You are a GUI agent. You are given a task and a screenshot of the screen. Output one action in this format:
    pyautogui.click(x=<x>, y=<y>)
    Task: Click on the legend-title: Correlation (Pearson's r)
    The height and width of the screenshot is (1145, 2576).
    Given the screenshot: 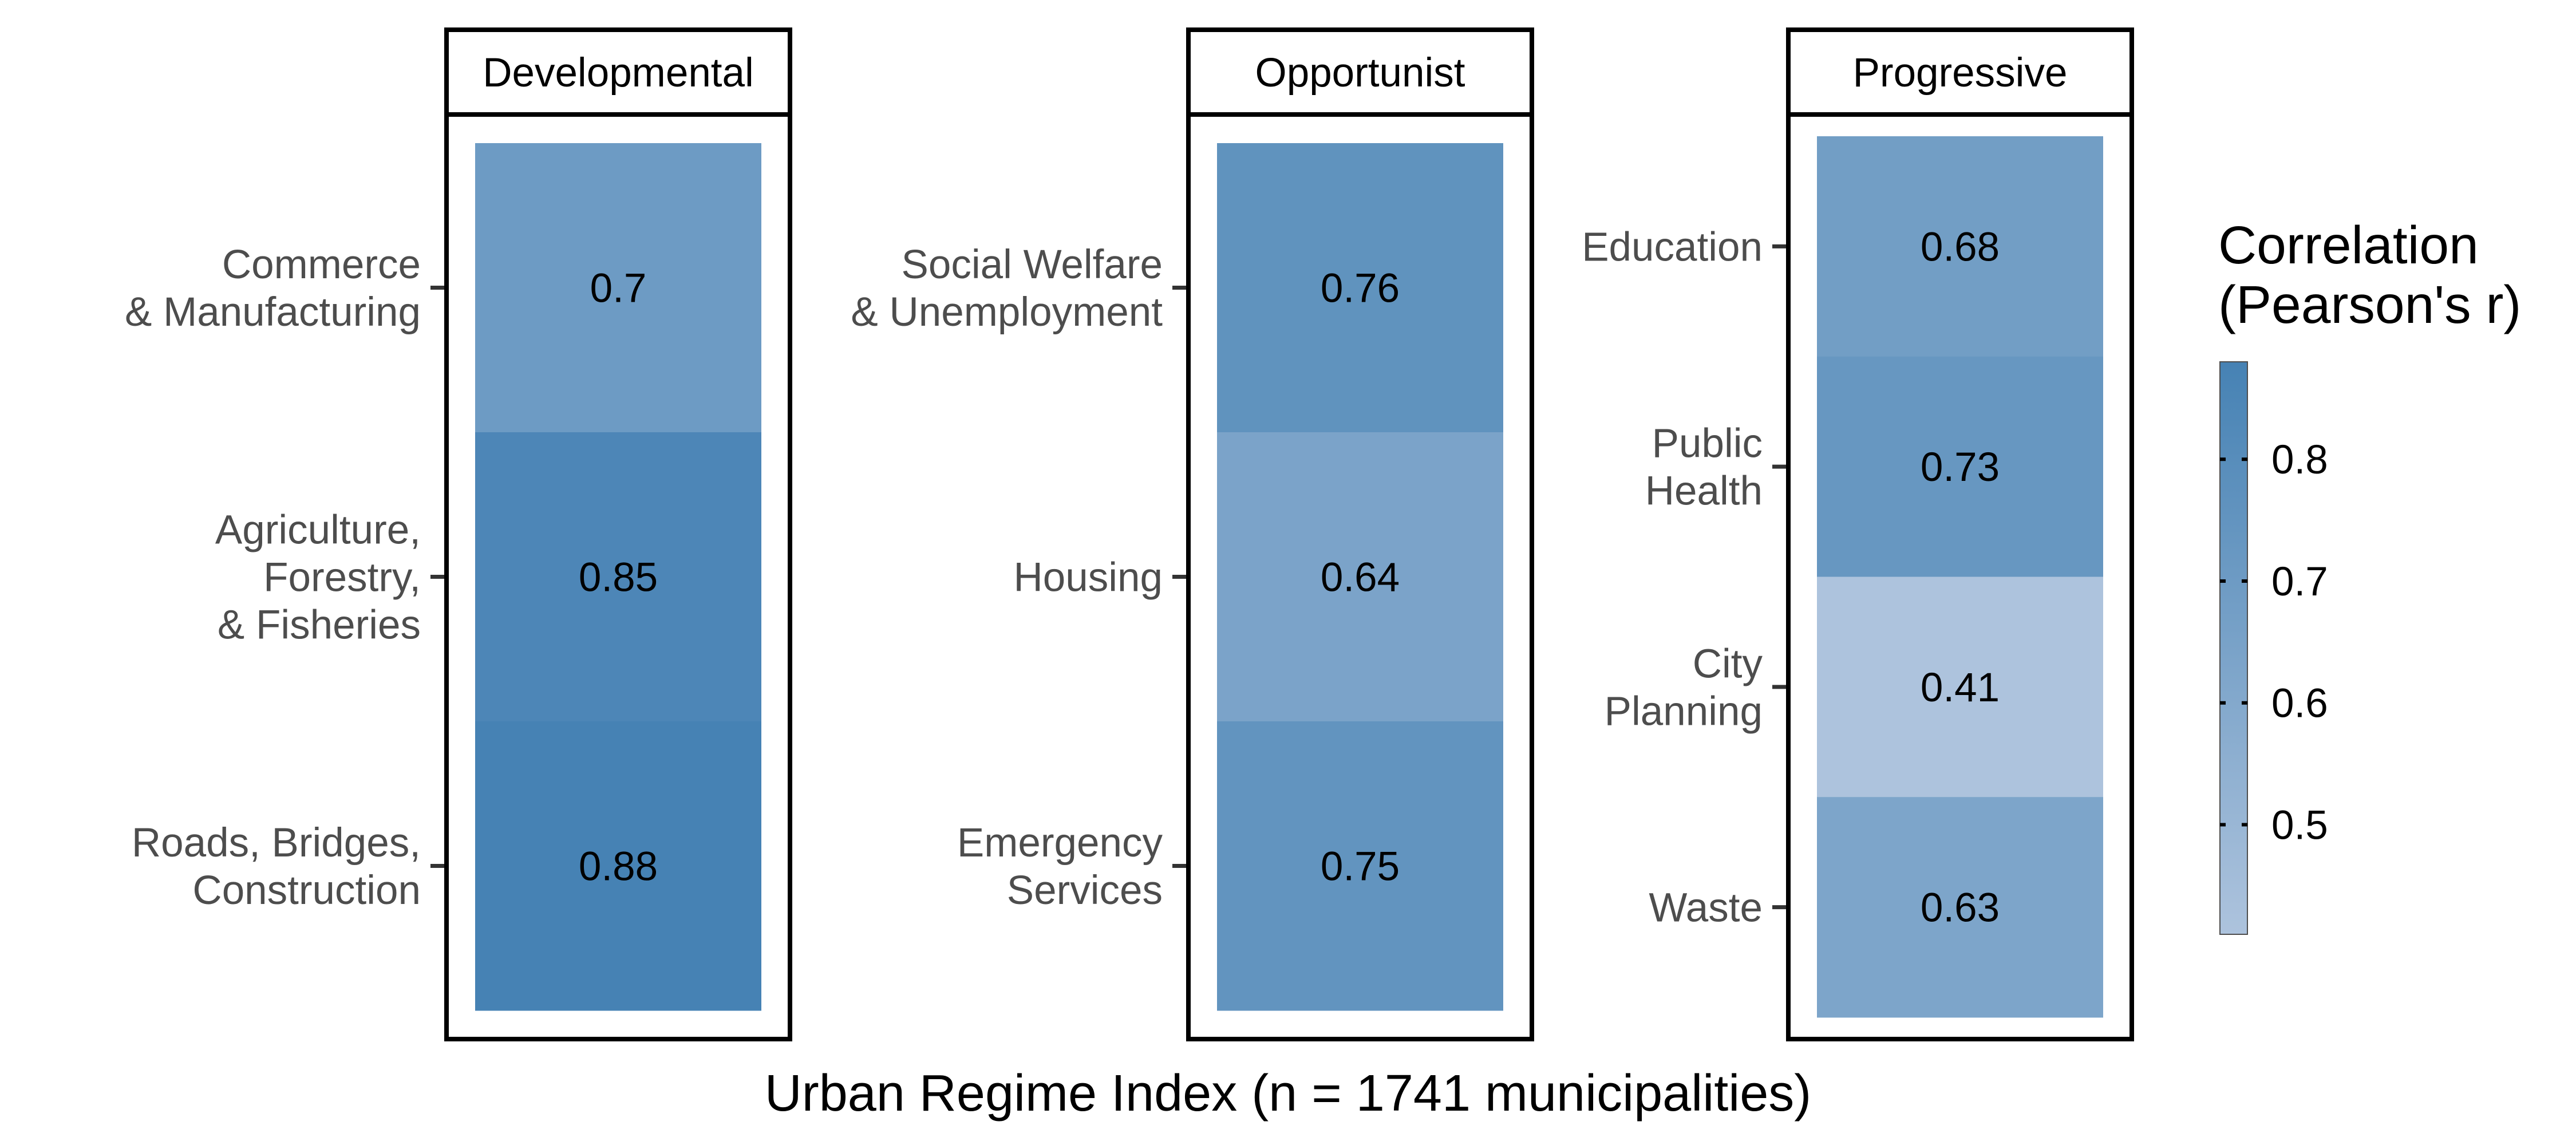 What is the action you would take?
    pyautogui.click(x=2369, y=274)
    